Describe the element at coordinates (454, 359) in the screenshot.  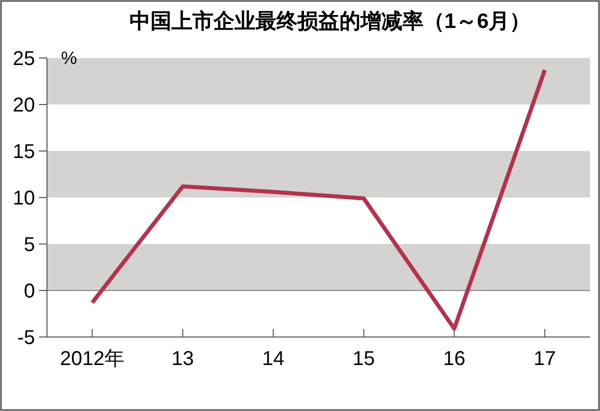
I see `x-tick-label: 16` at that location.